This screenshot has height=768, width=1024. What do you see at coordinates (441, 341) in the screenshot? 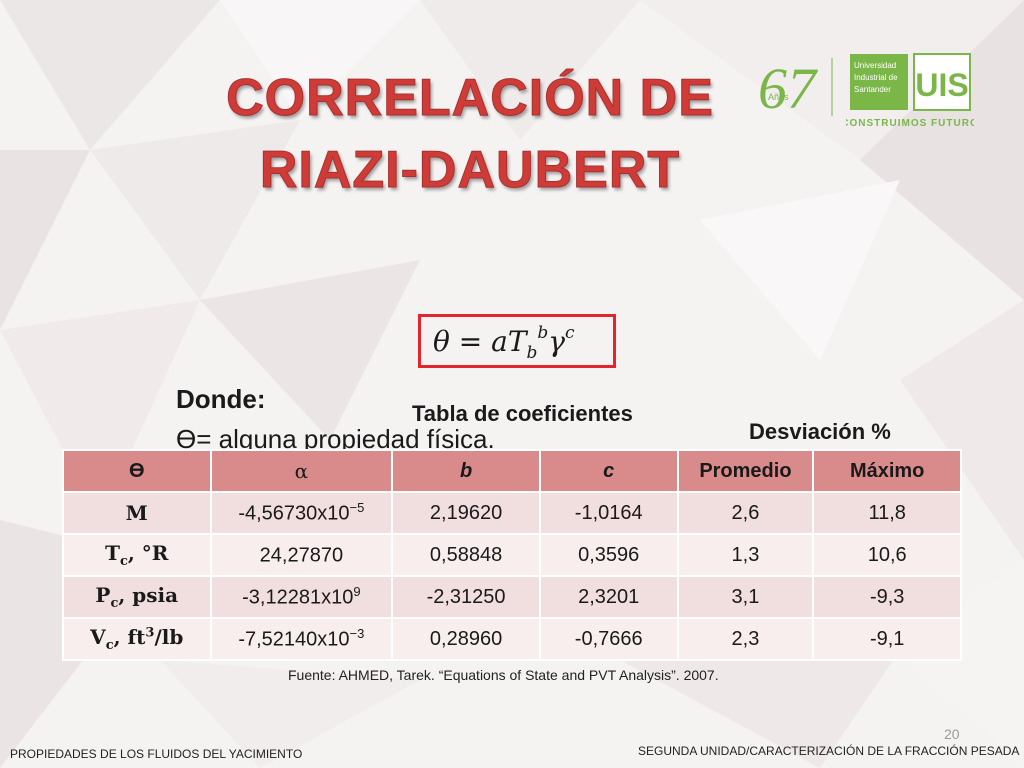
I see `formula-theta: θ` at bounding box center [441, 341].